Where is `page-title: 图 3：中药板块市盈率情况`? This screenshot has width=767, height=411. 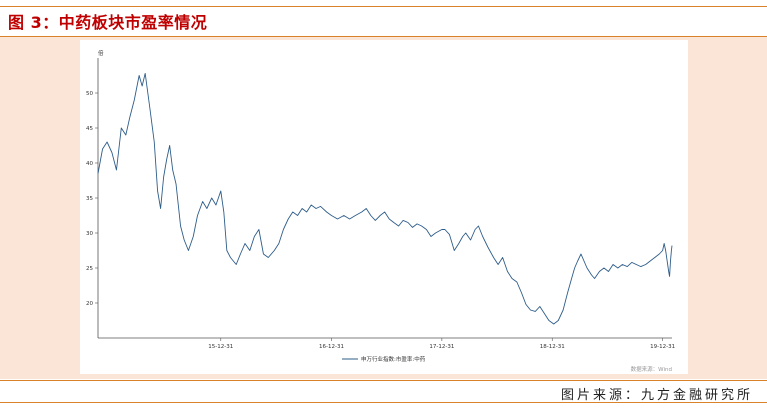
page-title: 图 3：中药板块市盈率情况 is located at coordinates (108, 22).